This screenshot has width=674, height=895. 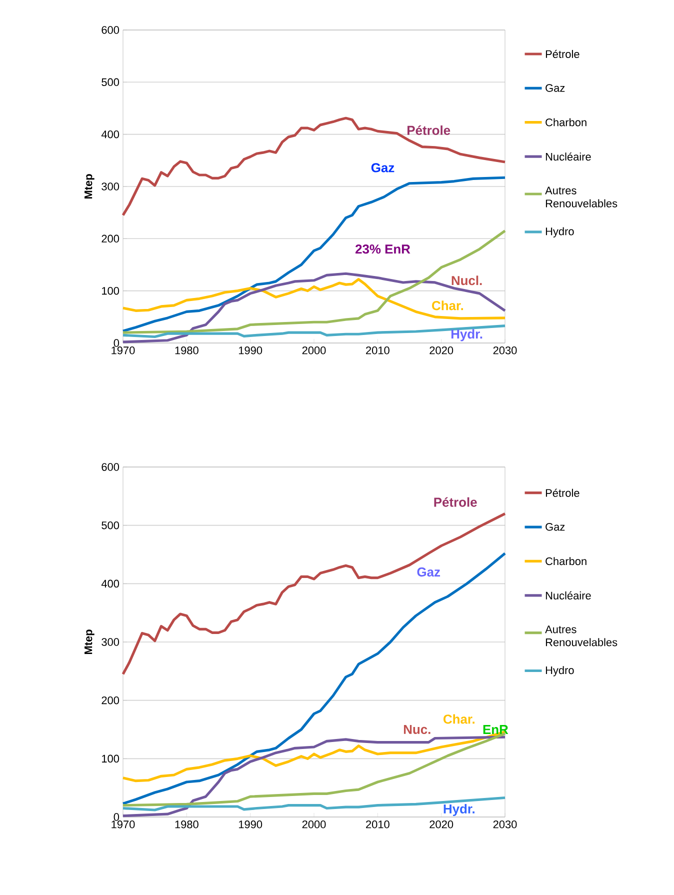 I want to click on annotation: Nucl., so click(x=467, y=281).